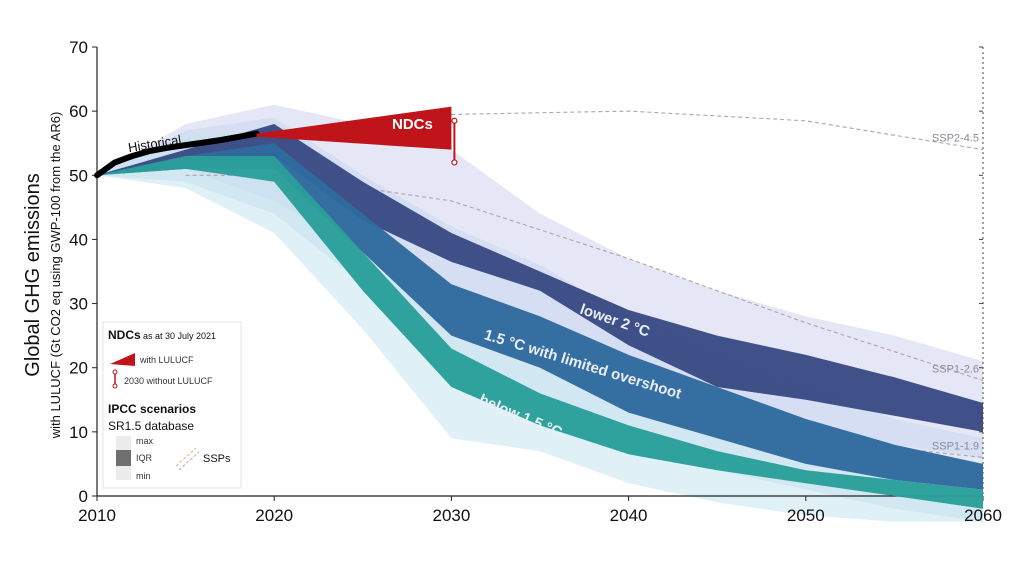 The image size is (1024, 579). I want to click on ndc-wedge, so click(354, 128).